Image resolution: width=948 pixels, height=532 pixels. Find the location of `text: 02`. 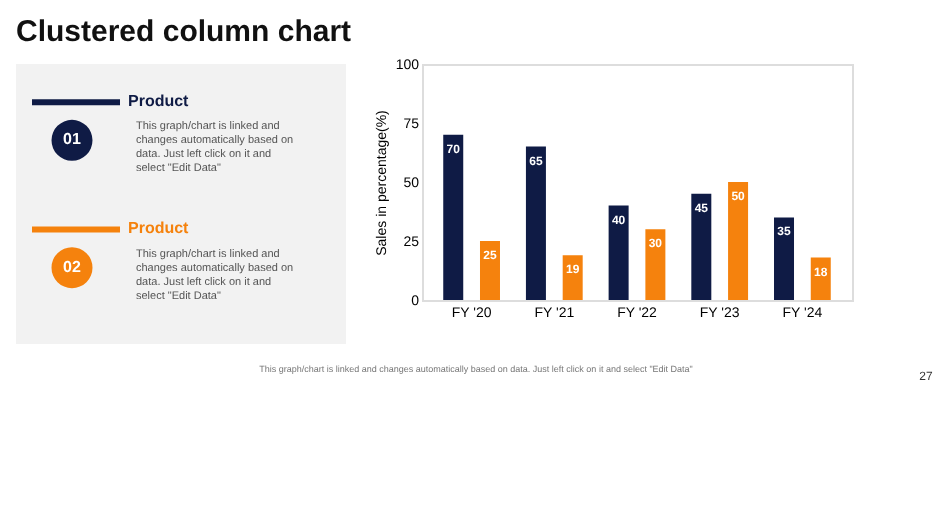

text: 02 is located at coordinates (72, 266).